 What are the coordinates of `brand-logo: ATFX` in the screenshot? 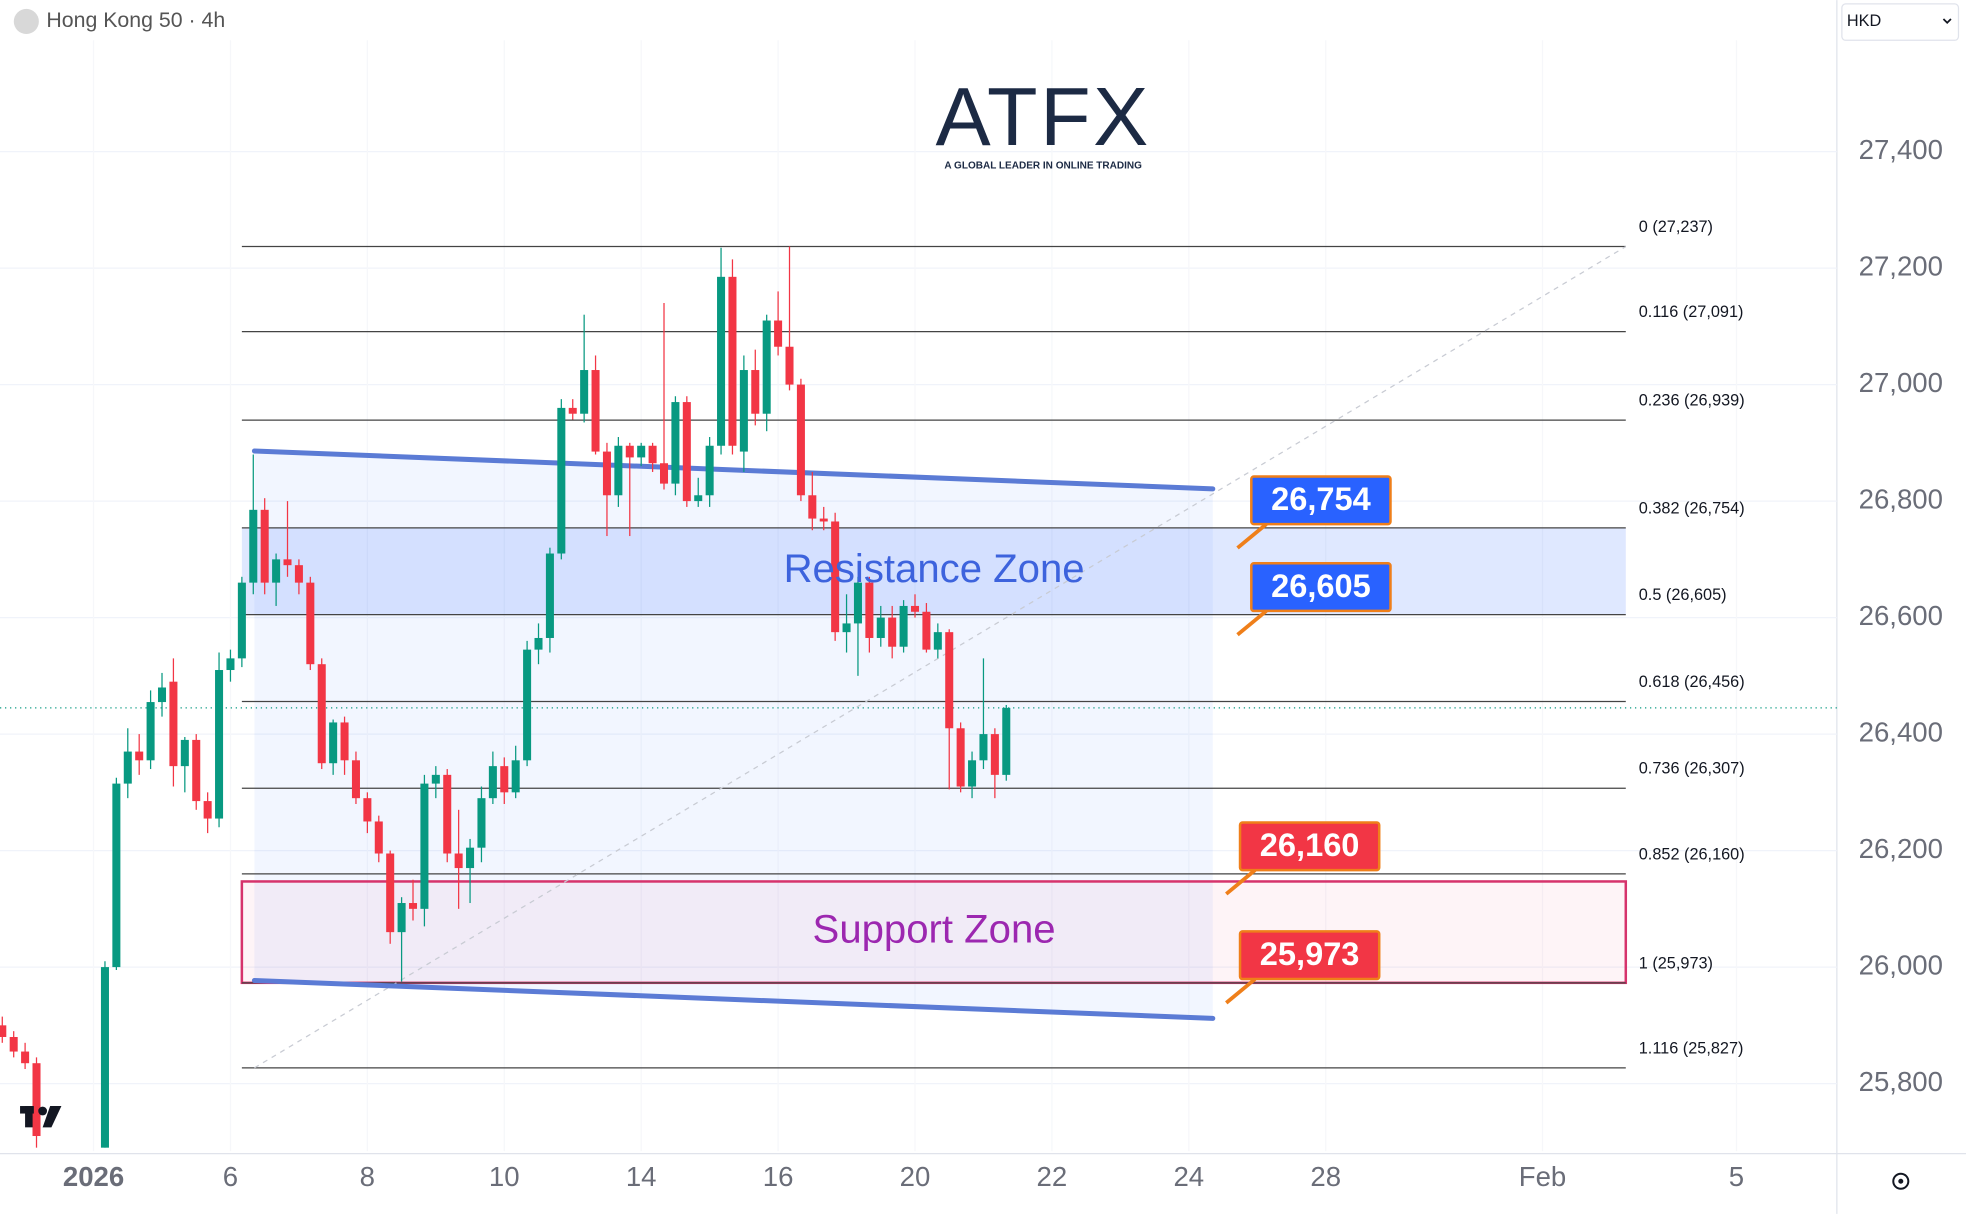 It's located at (1042, 116).